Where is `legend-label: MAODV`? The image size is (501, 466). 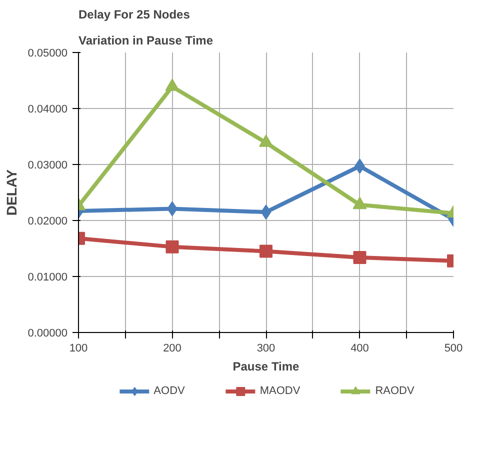
legend-label: MAODV is located at coordinates (280, 391).